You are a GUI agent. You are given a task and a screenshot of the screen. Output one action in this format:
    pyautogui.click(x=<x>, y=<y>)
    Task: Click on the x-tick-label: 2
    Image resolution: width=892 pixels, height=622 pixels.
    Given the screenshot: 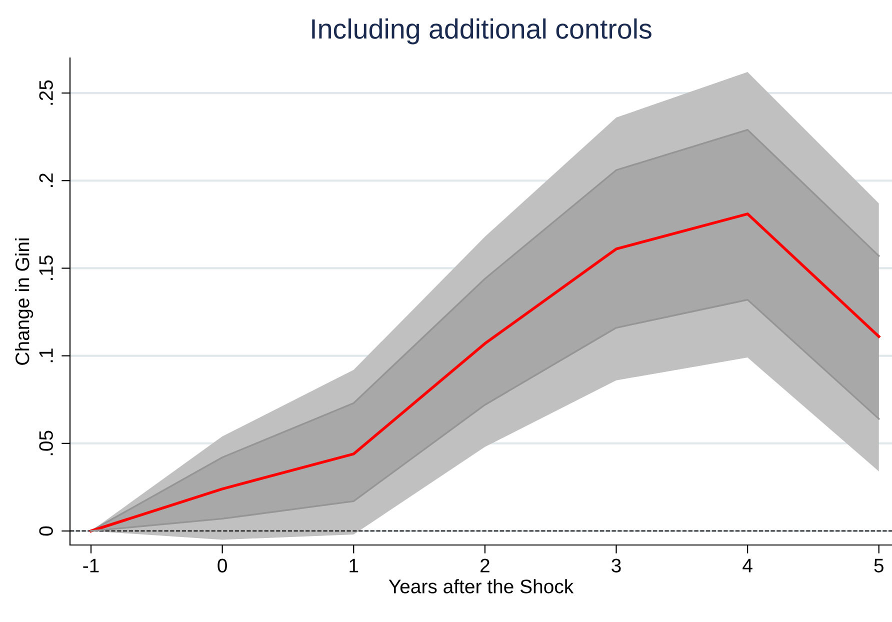 What is the action you would take?
    pyautogui.click(x=485, y=565)
    